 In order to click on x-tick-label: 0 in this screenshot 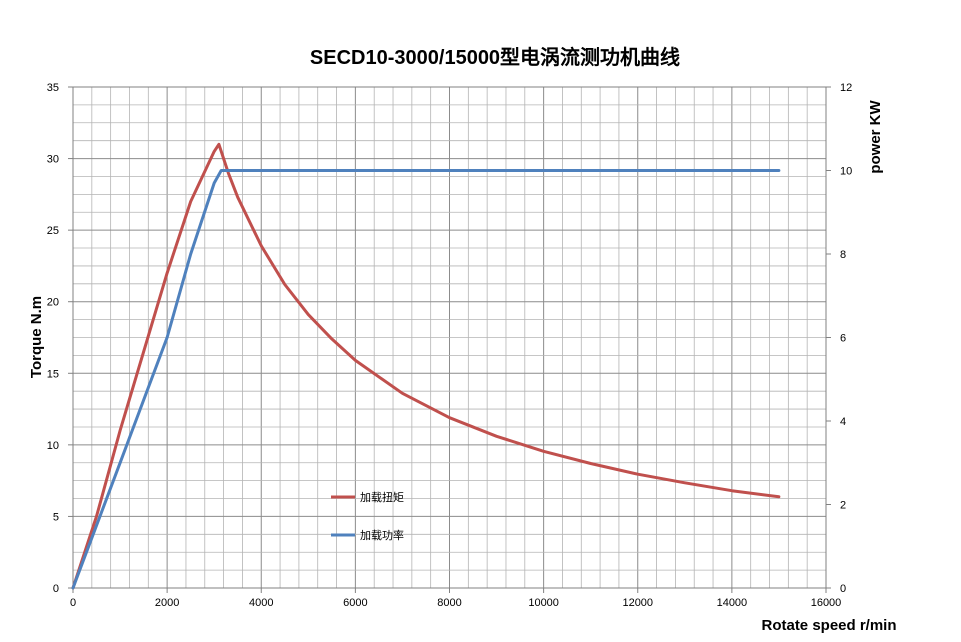, I will do `click(73, 603)`.